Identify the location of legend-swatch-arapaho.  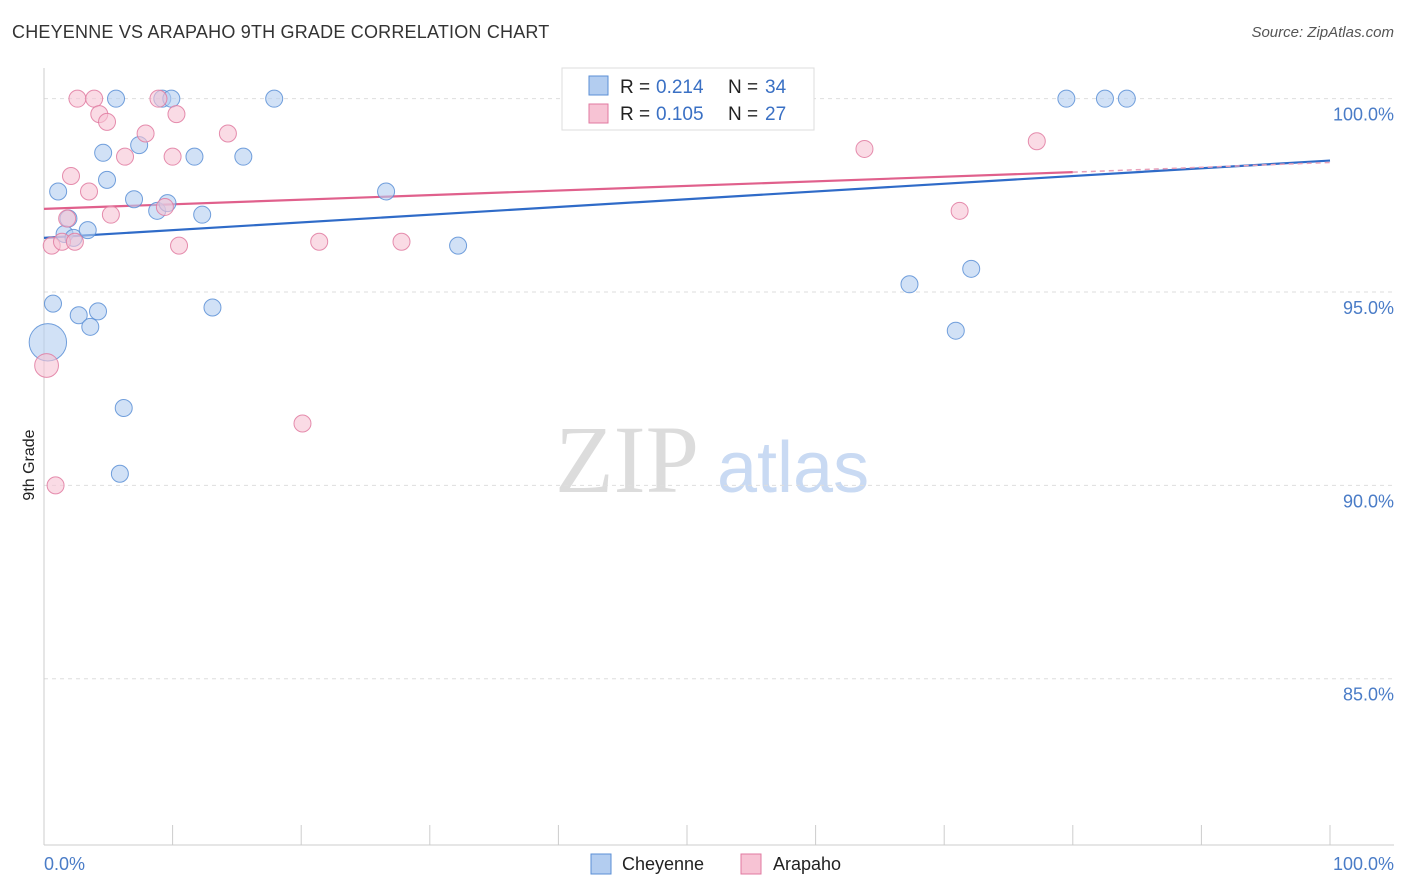
(598, 113).